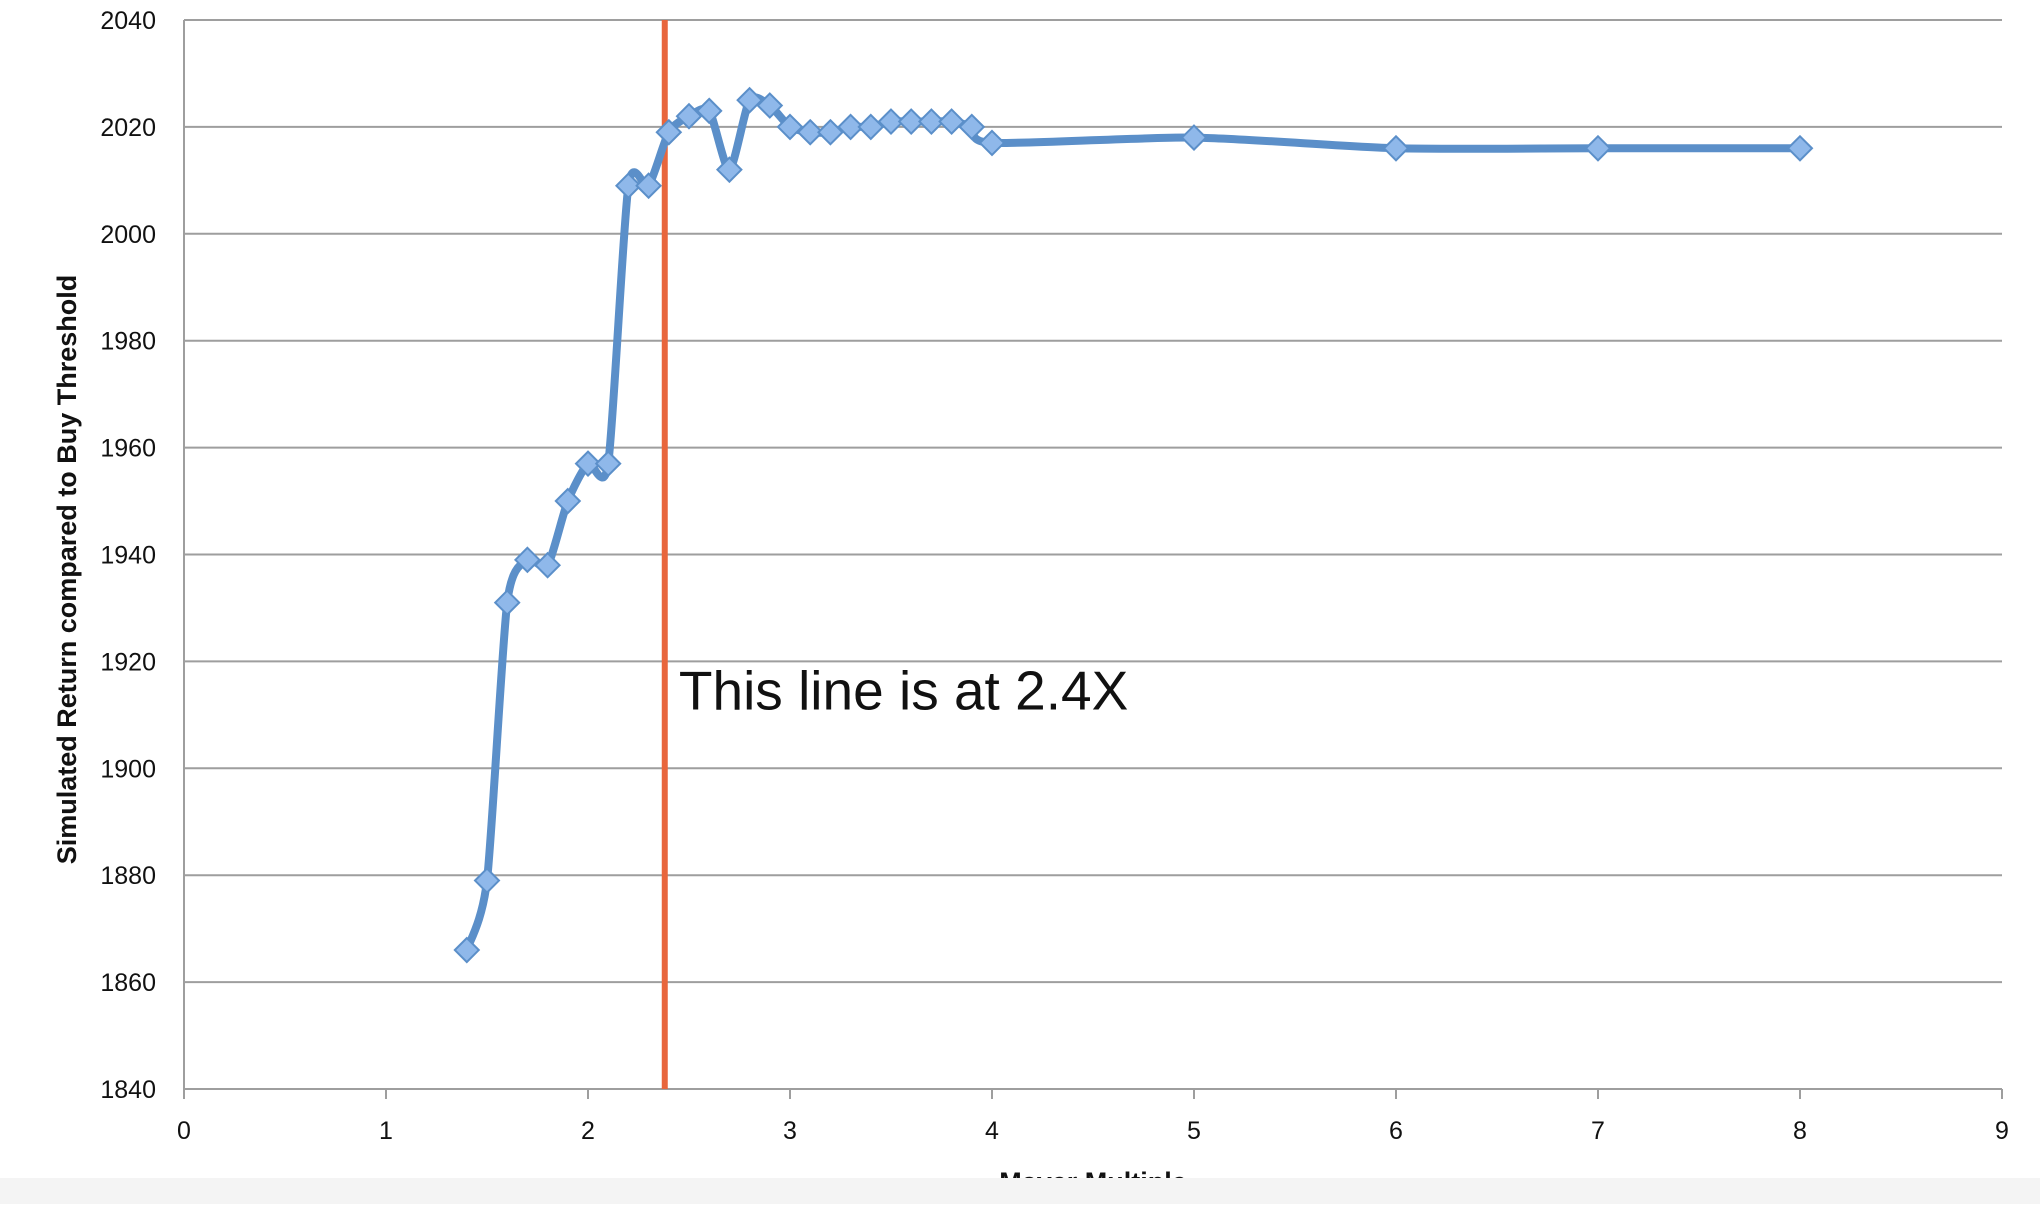 This screenshot has width=2040, height=1209. What do you see at coordinates (128, 21) in the screenshot?
I see `y-tick-label: 2040` at bounding box center [128, 21].